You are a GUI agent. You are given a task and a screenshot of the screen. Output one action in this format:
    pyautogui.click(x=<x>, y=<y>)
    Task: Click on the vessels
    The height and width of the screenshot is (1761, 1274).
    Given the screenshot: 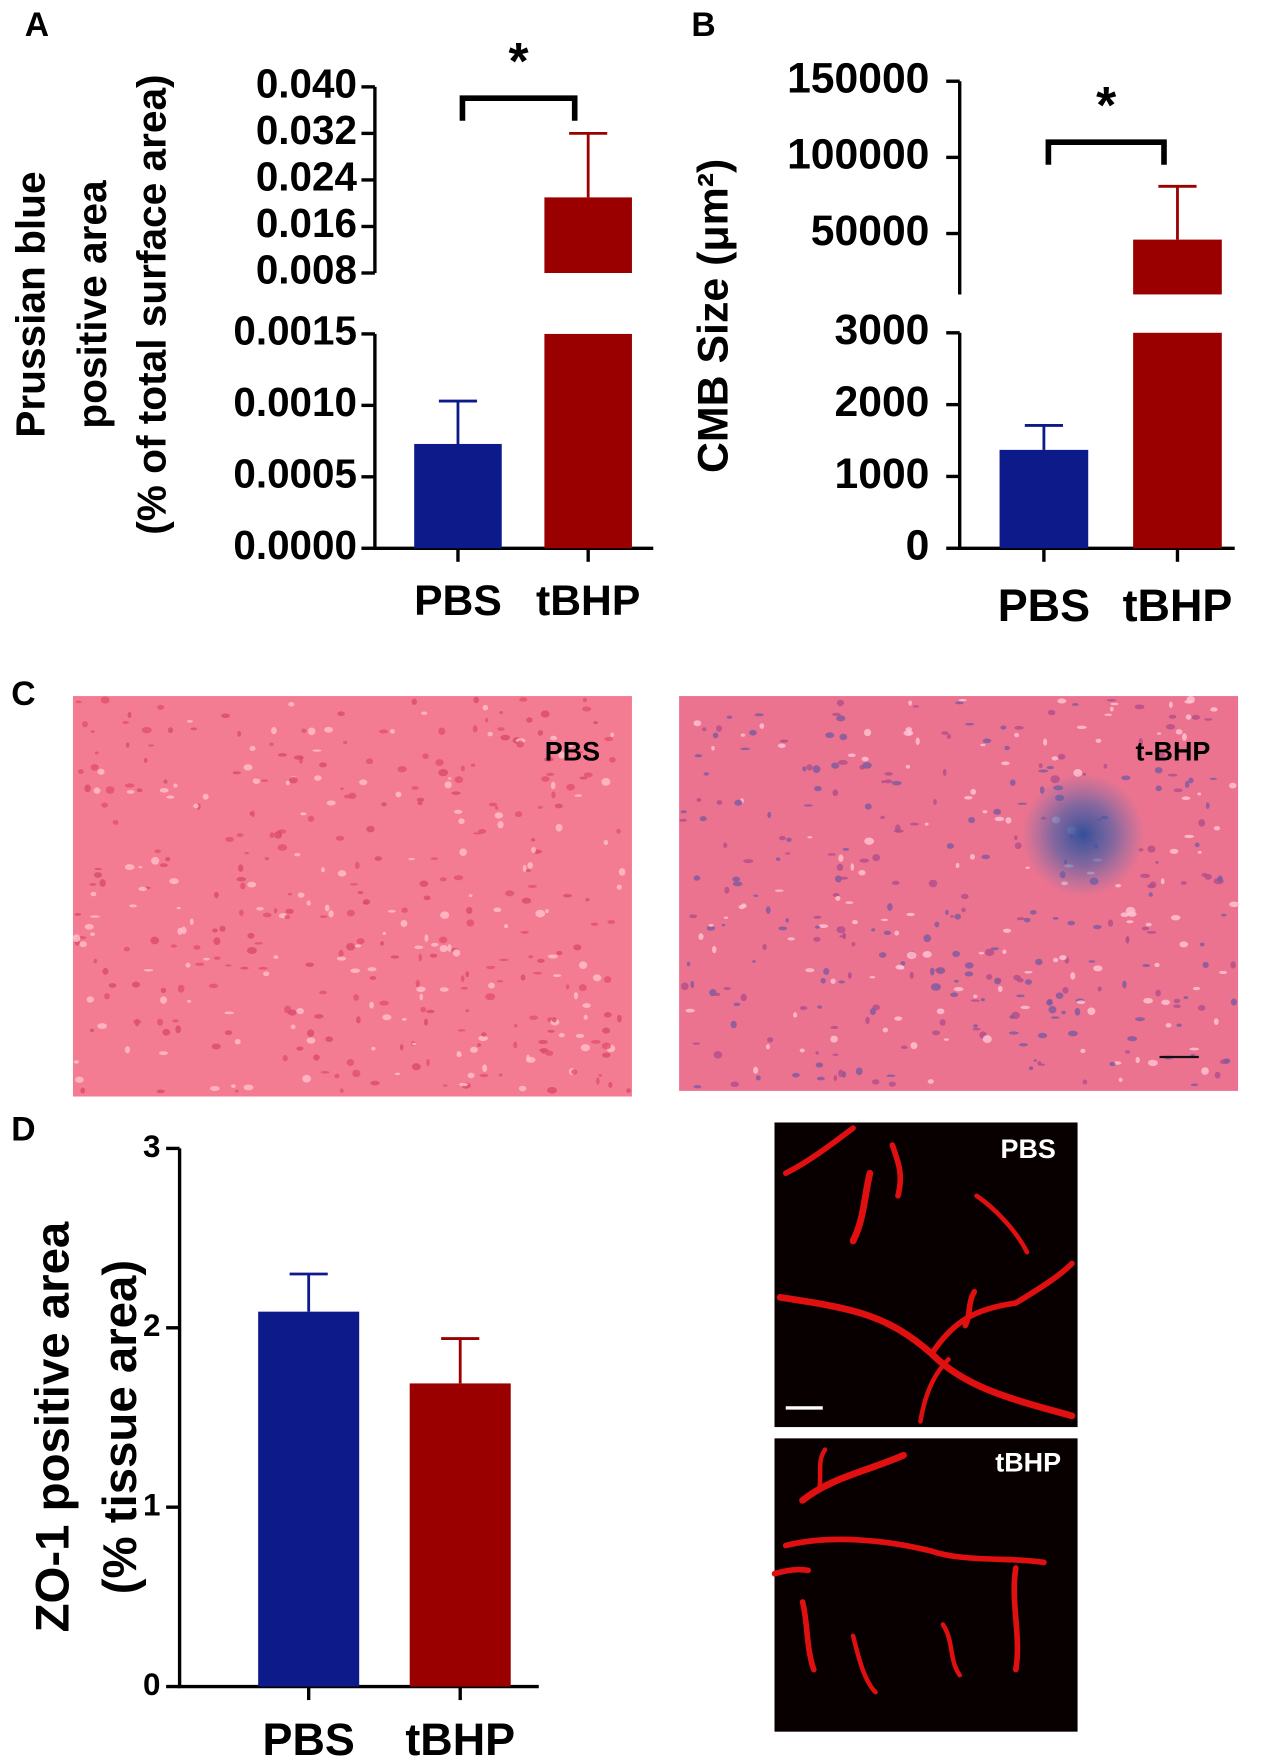 What is the action you would take?
    pyautogui.click(x=926, y=1274)
    